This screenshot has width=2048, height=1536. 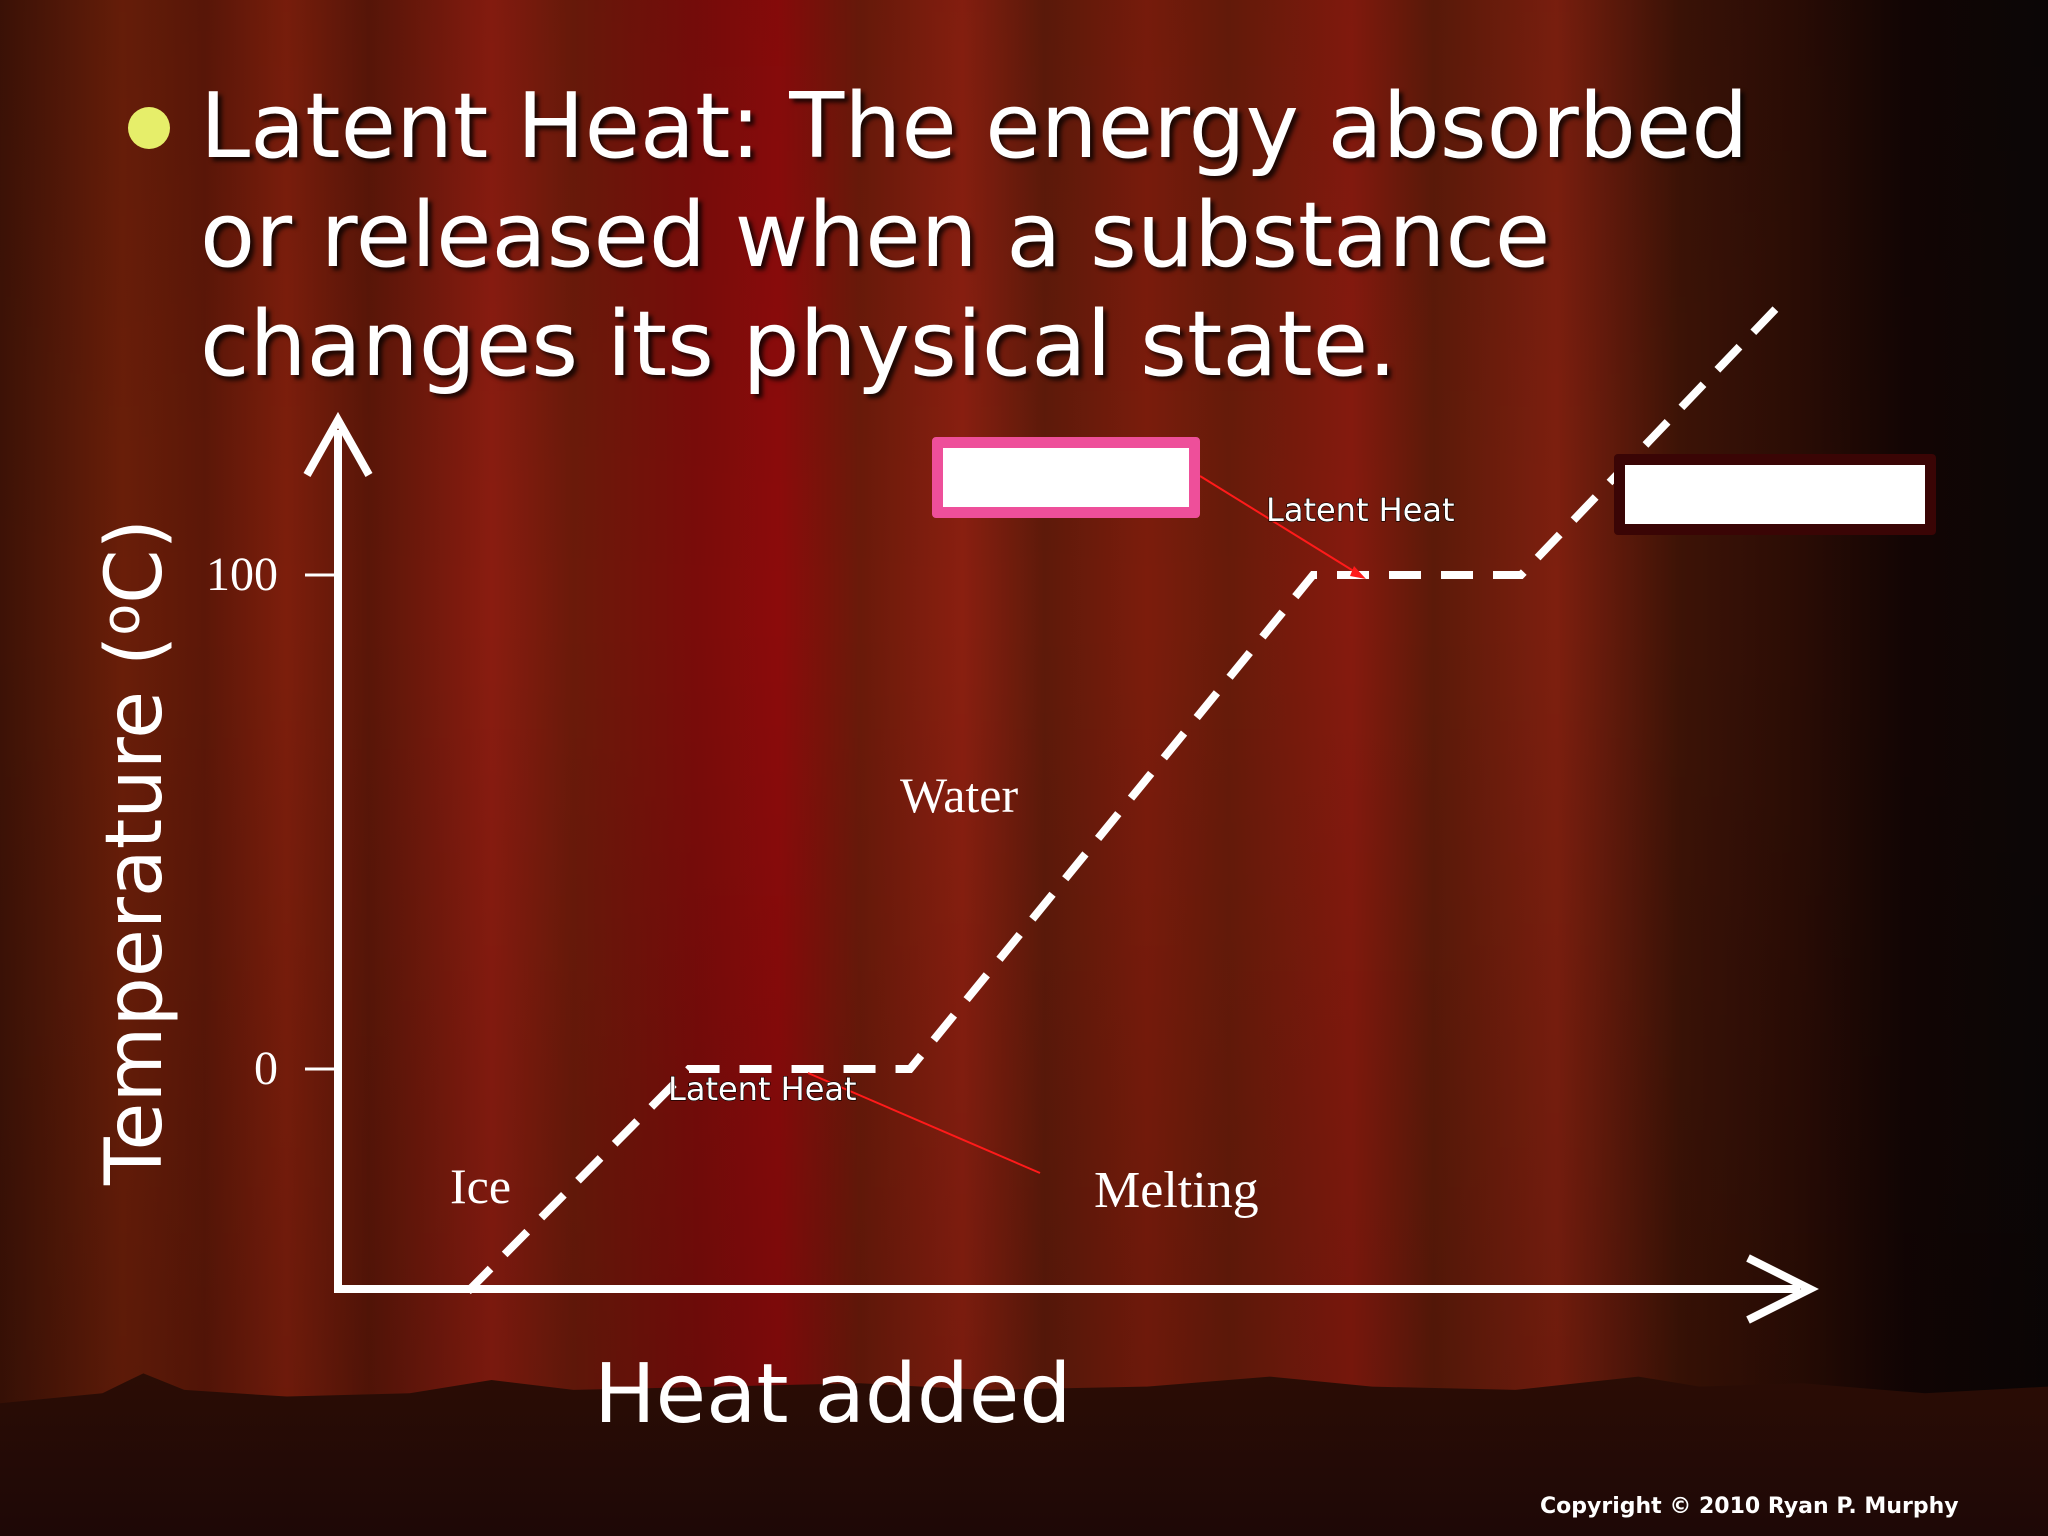 What do you see at coordinates (1176, 1190) in the screenshot?
I see `melting-label: Melting` at bounding box center [1176, 1190].